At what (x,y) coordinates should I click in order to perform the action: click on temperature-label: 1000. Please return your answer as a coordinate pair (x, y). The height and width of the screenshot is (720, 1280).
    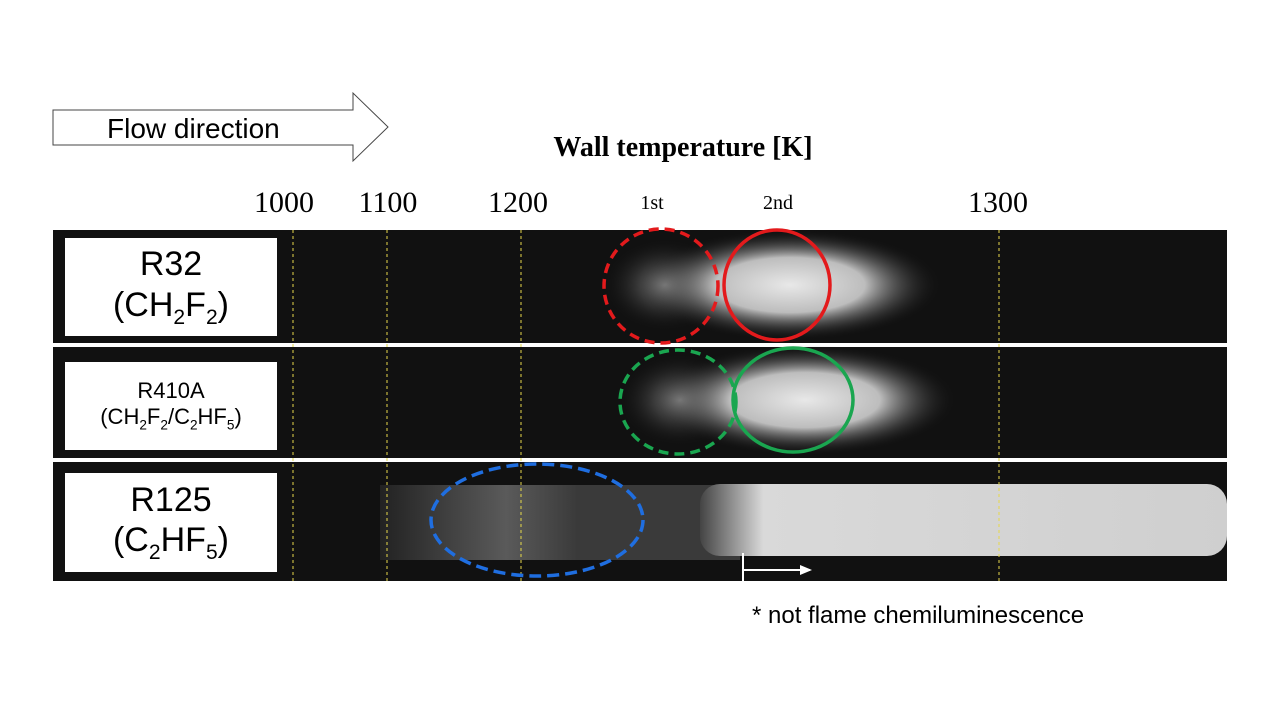
    Looking at the image, I should click on (284, 202).